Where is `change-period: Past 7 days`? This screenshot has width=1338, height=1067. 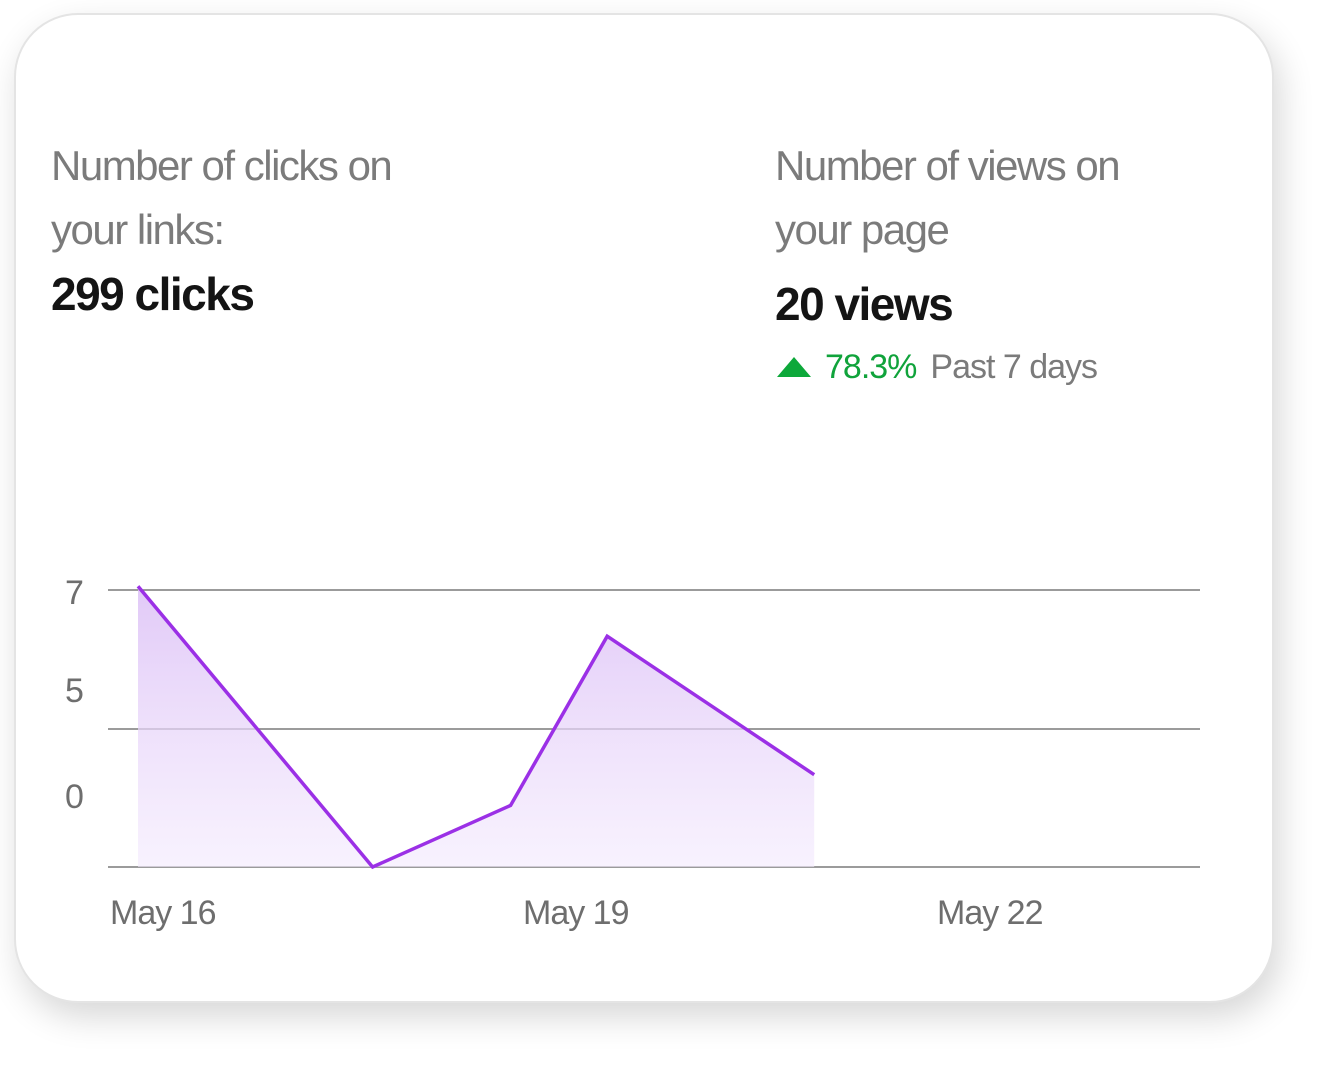
change-period: Past 7 days is located at coordinates (1014, 366).